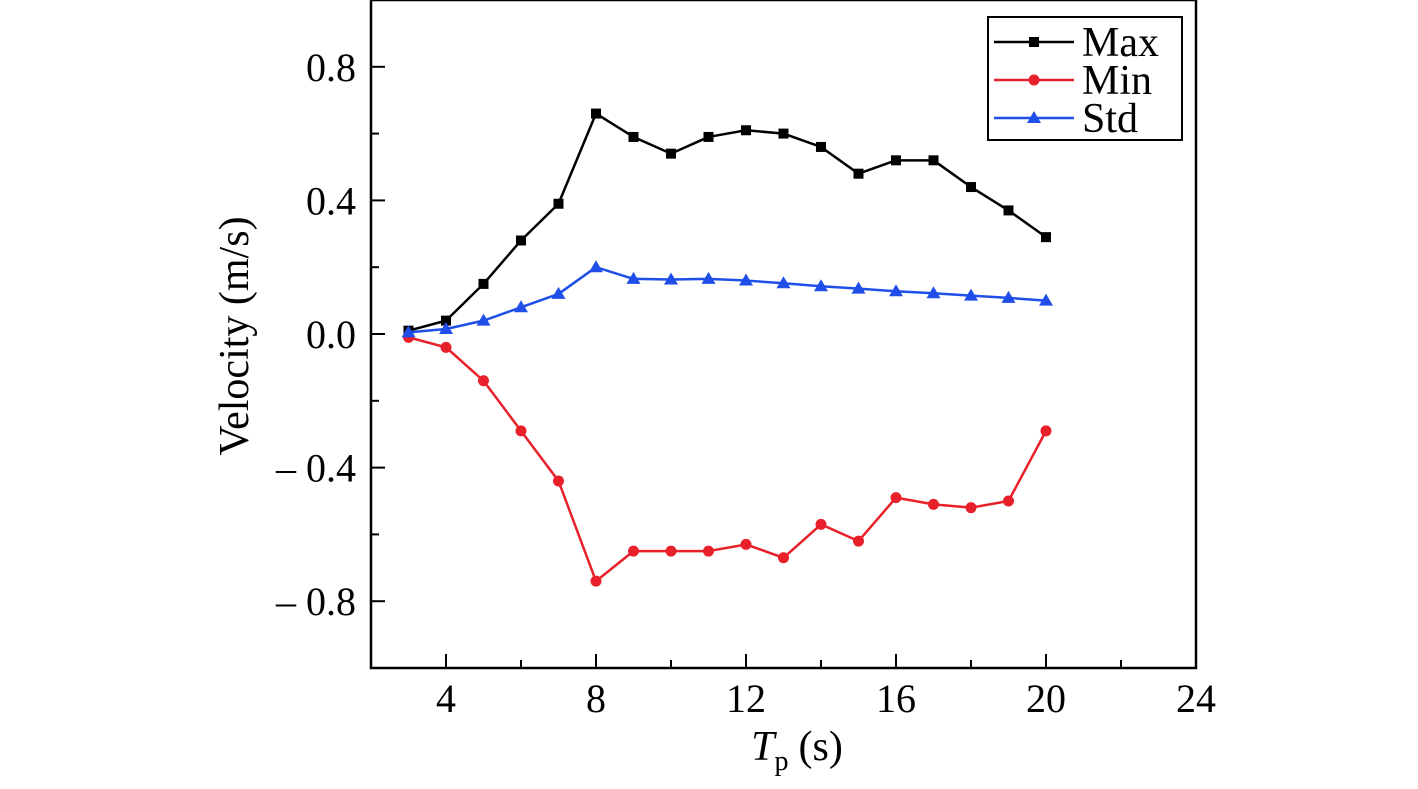 Image resolution: width=1418 pixels, height=789 pixels. Describe the element at coordinates (746, 698) in the screenshot. I see `x-tick-label: 12` at that location.